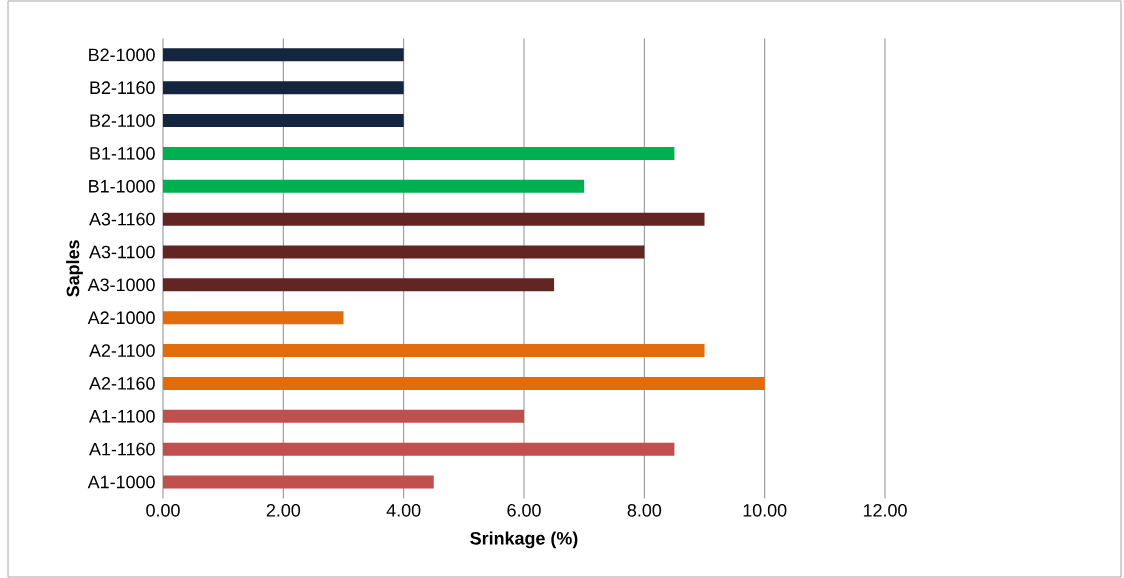  Describe the element at coordinates (122, 88) in the screenshot. I see `y-tick-label: B2-1160` at that location.